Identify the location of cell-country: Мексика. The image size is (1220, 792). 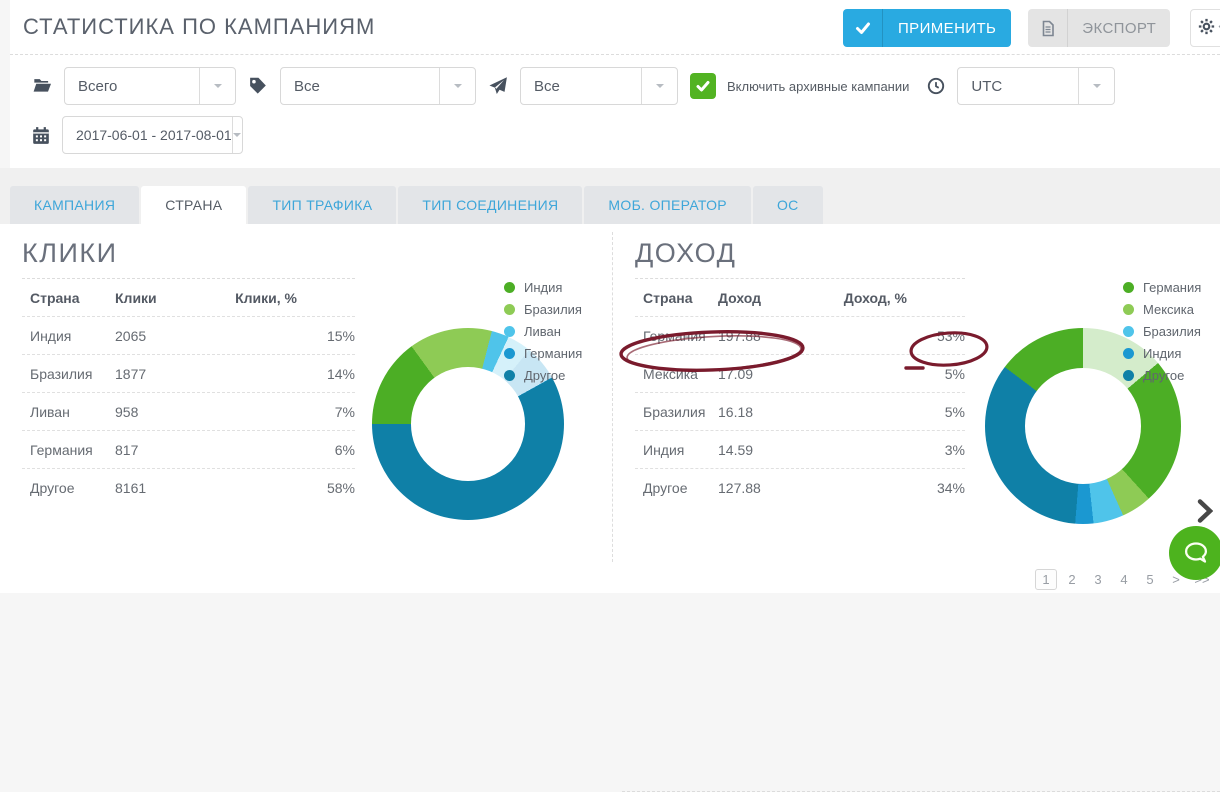
(676, 374).